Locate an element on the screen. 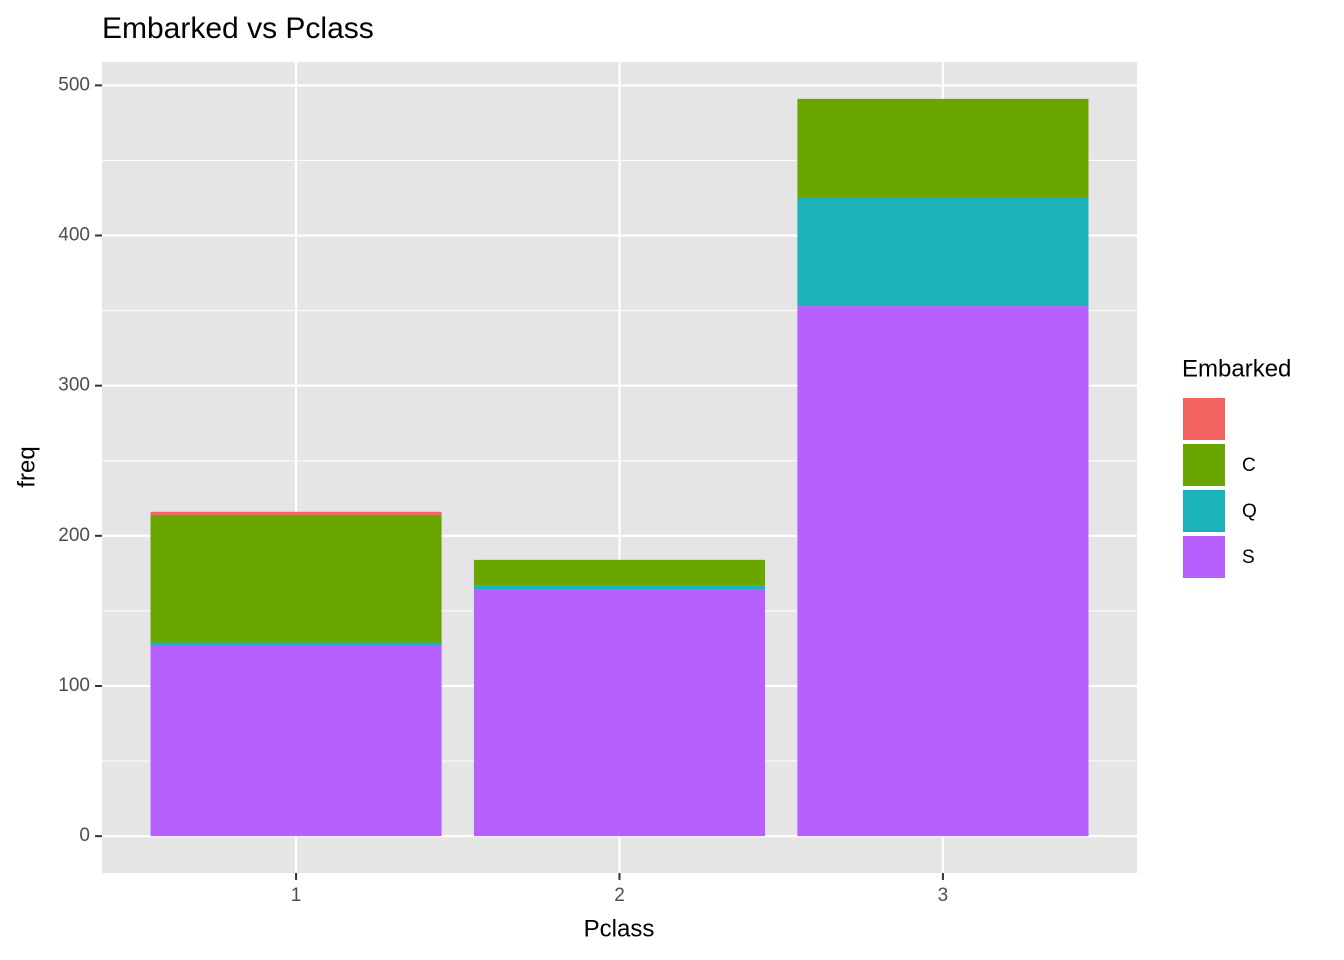 The width and height of the screenshot is (1344, 960). y-tick-label: 200 is located at coordinates (74, 535).